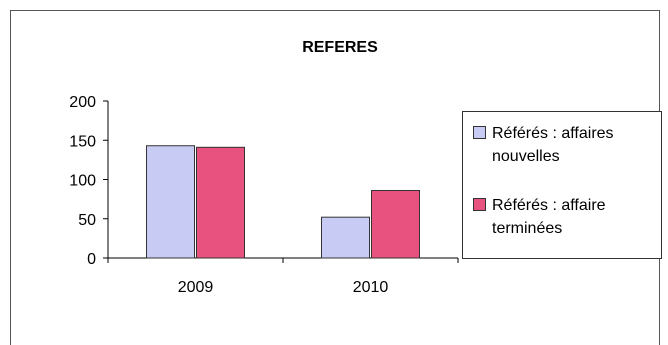  Describe the element at coordinates (479, 204) in the screenshot. I see `legend-swatch-terminees` at that location.